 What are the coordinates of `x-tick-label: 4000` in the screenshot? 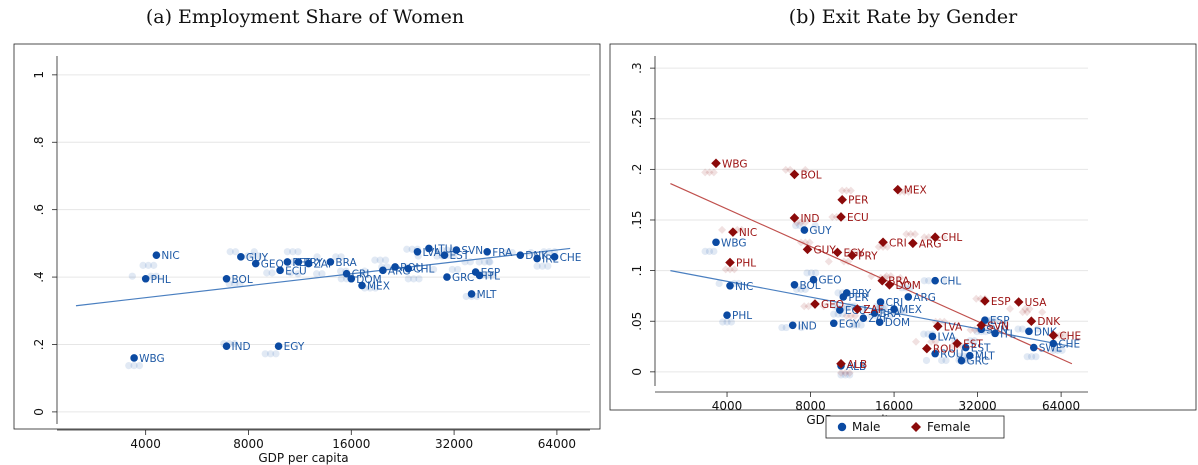 It's located at (727, 406).